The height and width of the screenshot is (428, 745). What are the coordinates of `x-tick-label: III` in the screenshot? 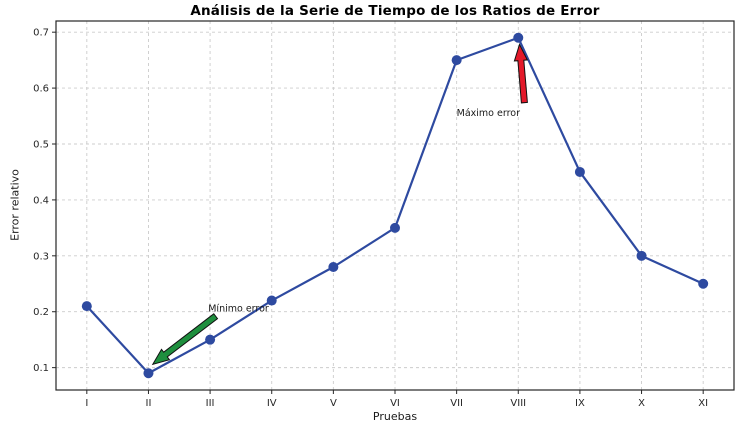 It's located at (210, 403).